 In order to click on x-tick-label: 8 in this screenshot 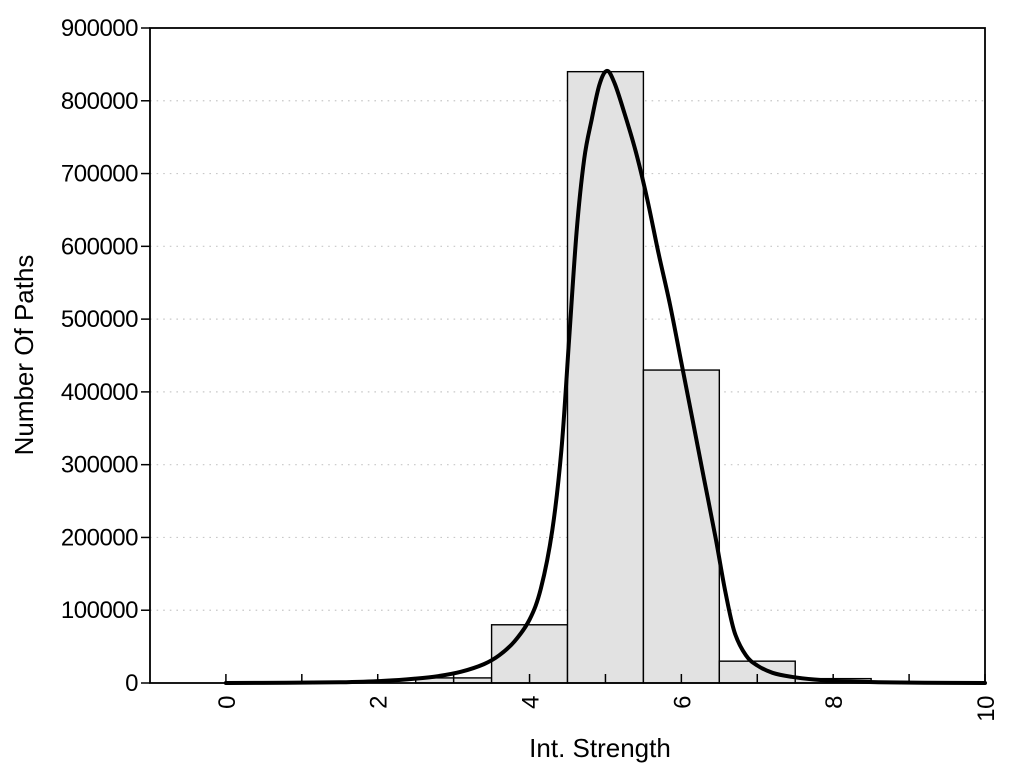, I will do `click(834, 702)`.